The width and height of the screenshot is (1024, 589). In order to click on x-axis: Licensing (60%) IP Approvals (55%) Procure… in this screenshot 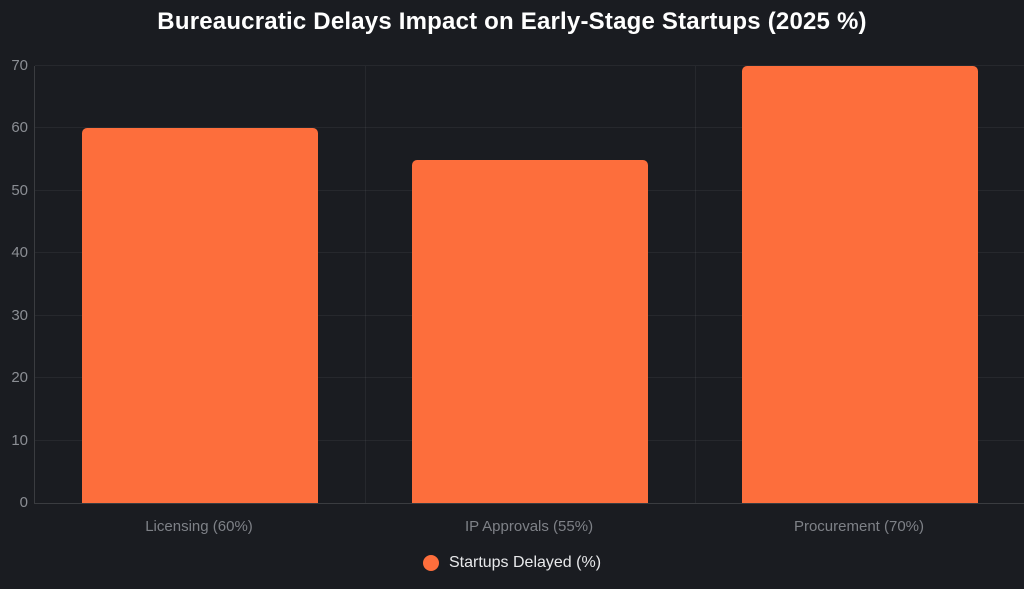, I will do `click(529, 529)`.